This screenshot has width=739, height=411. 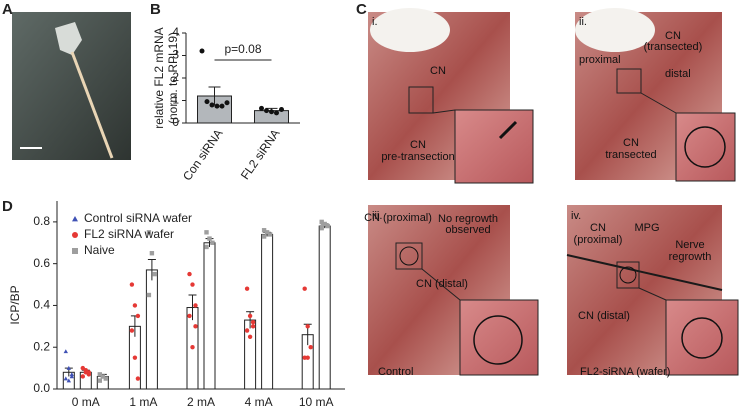 What do you see at coordinates (395, 372) in the screenshot?
I see `caption: Control` at bounding box center [395, 372].